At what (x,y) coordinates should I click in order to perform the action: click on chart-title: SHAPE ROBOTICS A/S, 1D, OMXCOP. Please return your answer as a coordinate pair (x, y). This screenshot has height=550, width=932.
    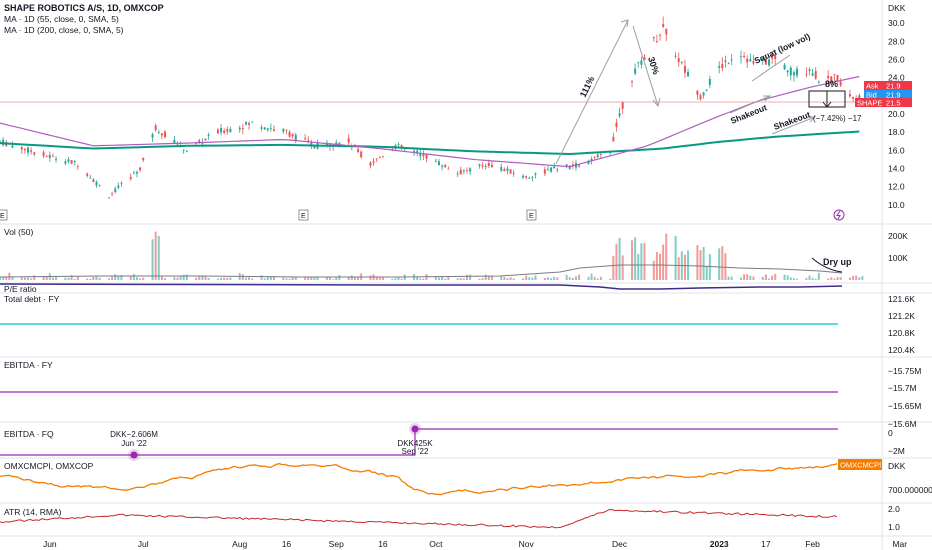
    Looking at the image, I should click on (84, 8).